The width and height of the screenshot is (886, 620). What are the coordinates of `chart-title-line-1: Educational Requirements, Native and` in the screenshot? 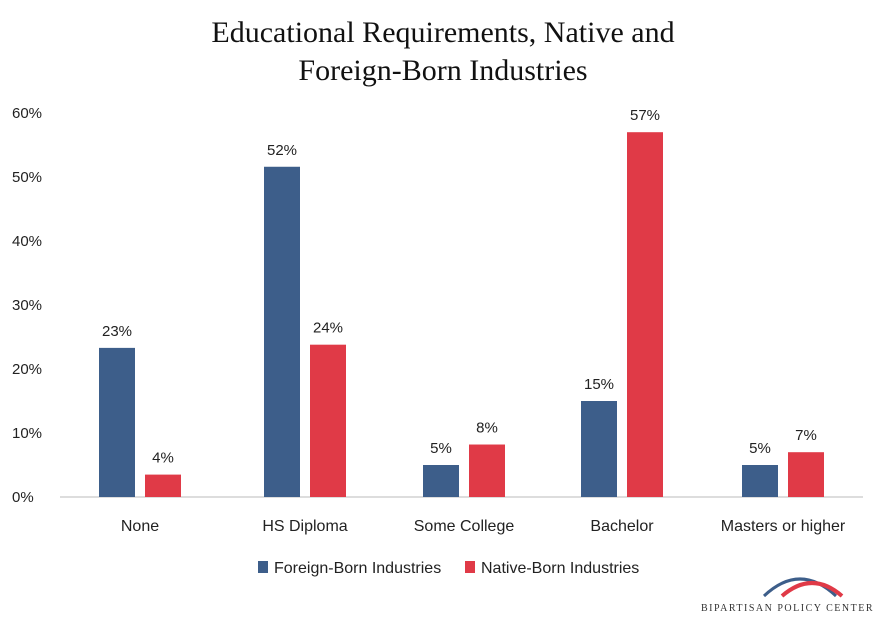 It's located at (443, 32).